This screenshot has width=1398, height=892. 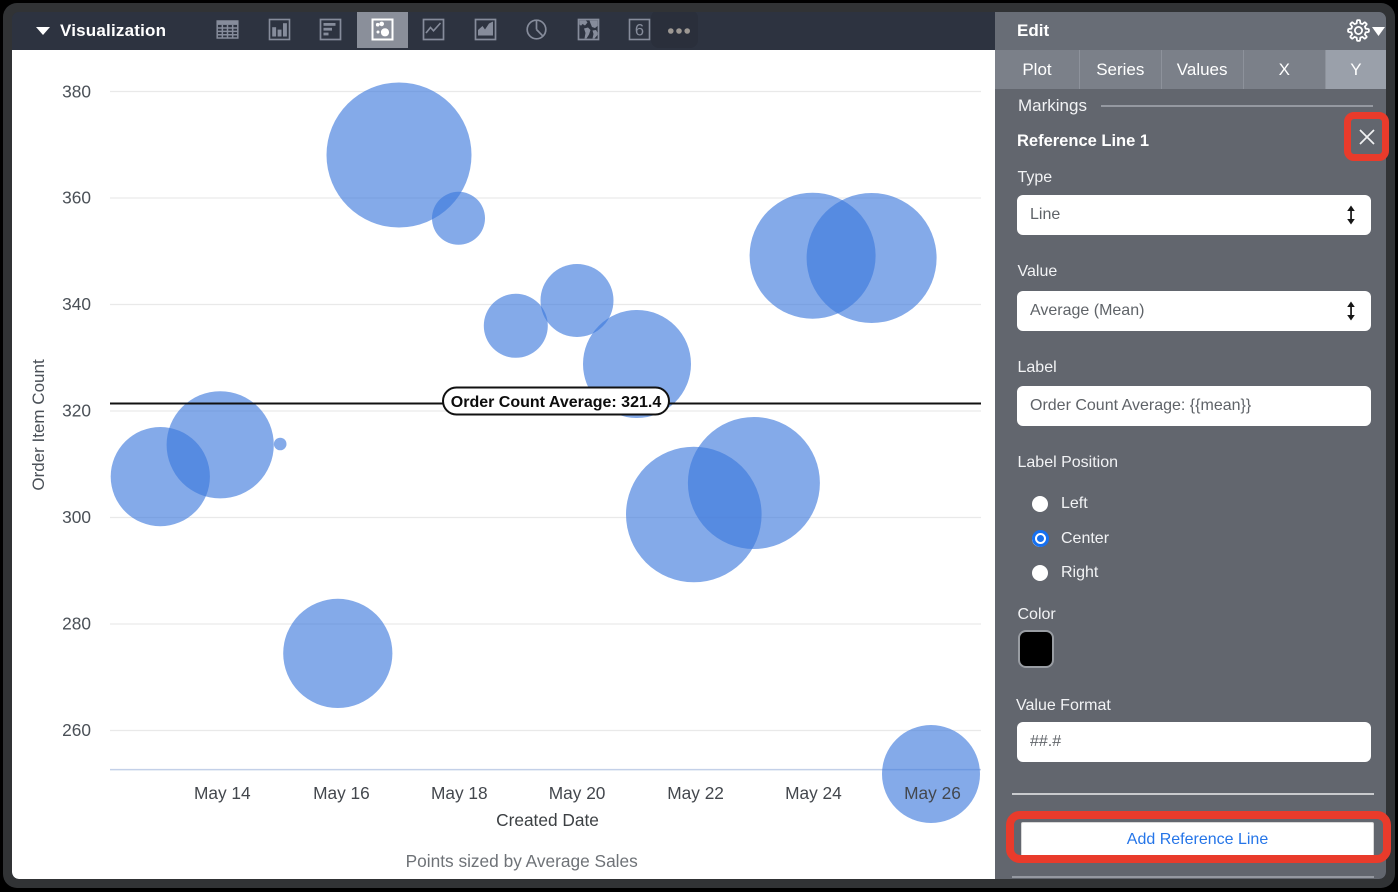 What do you see at coordinates (76, 198) in the screenshot?
I see `svg-text: 360` at bounding box center [76, 198].